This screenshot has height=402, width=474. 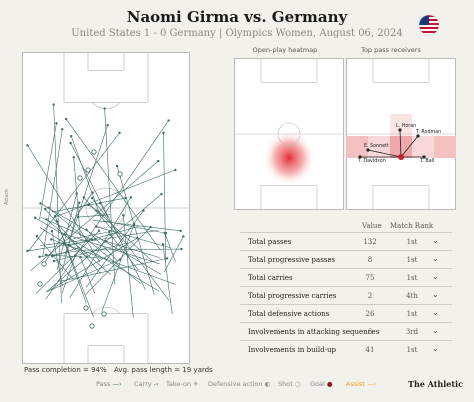 I want to click on legend-takeon: Take-on ✳, so click(x=182, y=384).